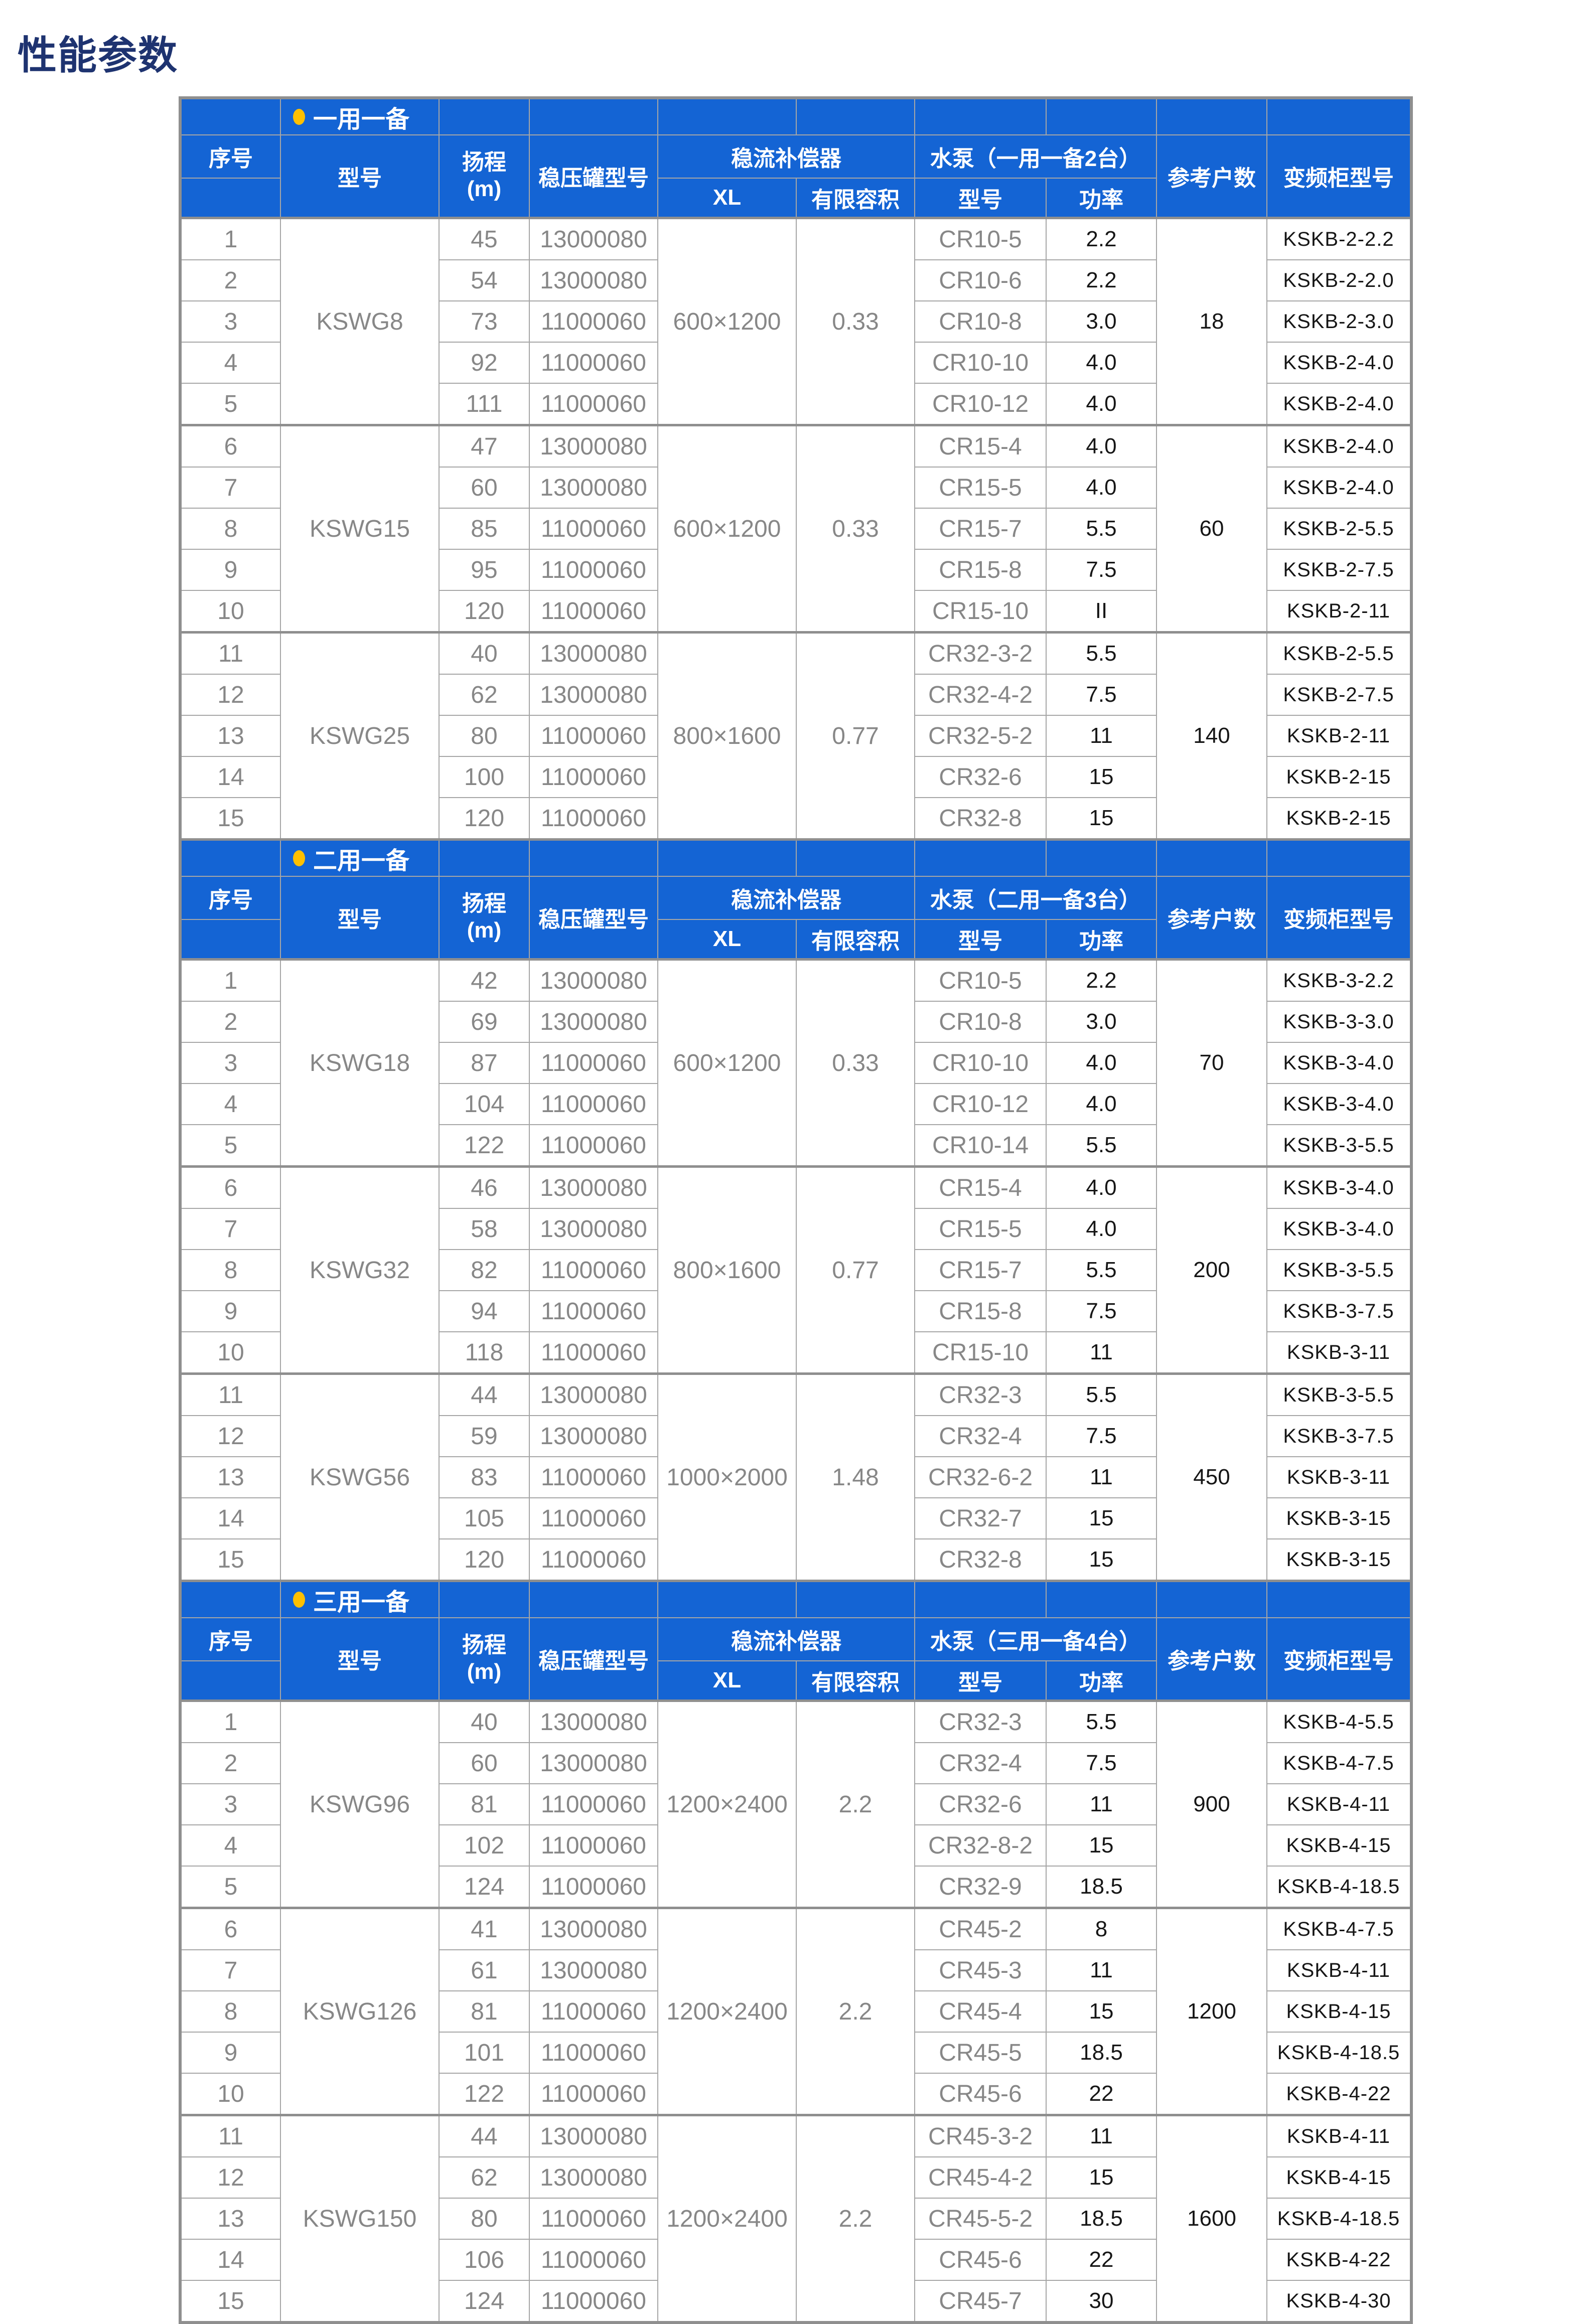 The width and height of the screenshot is (1593, 2324). I want to click on table-row: 5 122 11000060 CR10-14 5.5 KSKB-3-5.5, so click(796, 1145).